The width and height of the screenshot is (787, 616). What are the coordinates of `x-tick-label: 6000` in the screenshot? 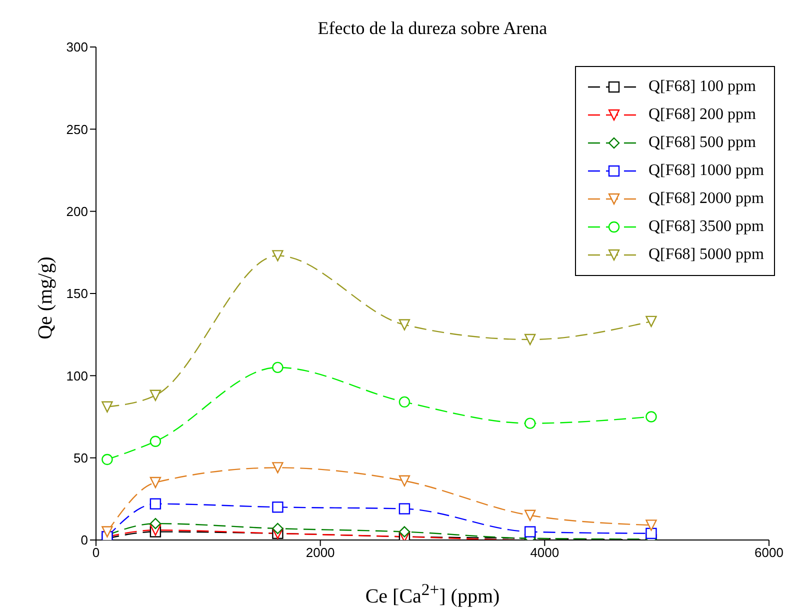 It's located at (769, 552).